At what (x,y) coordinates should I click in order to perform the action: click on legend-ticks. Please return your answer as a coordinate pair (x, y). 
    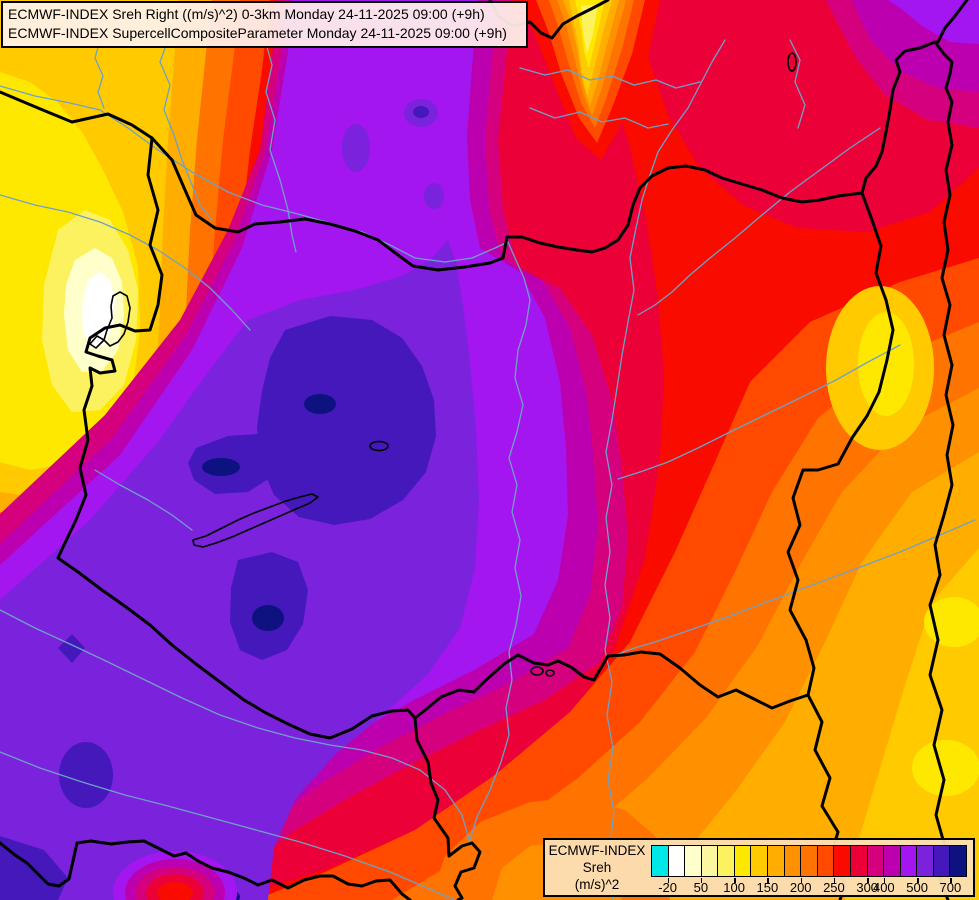
    Looking at the image, I should click on (809, 880).